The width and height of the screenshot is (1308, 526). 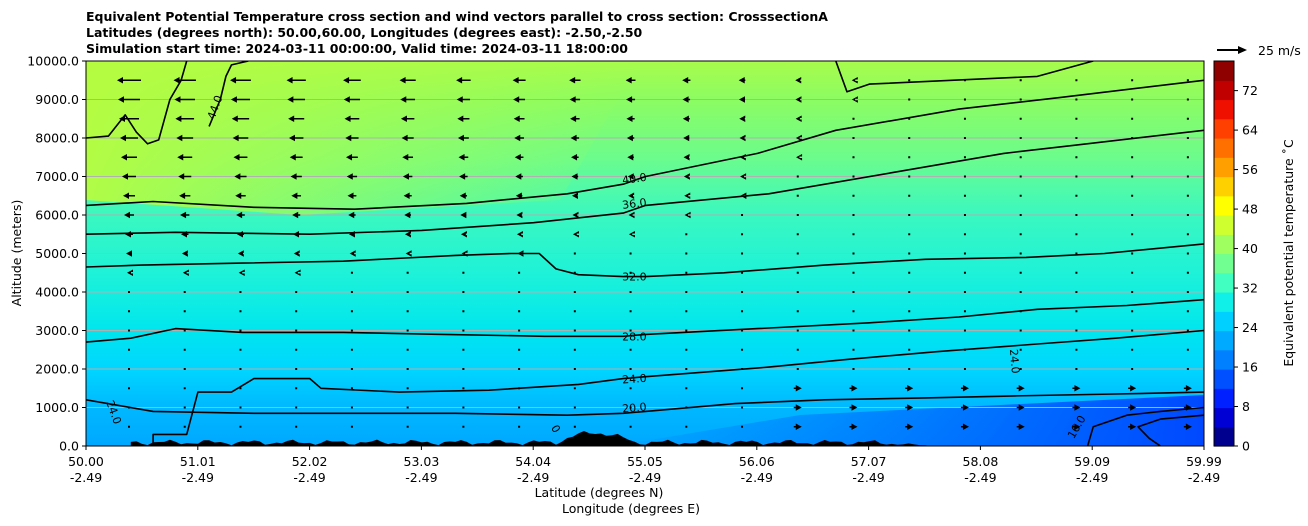 I want to click on colorbar-tick-label: 24, so click(x=1250, y=327).